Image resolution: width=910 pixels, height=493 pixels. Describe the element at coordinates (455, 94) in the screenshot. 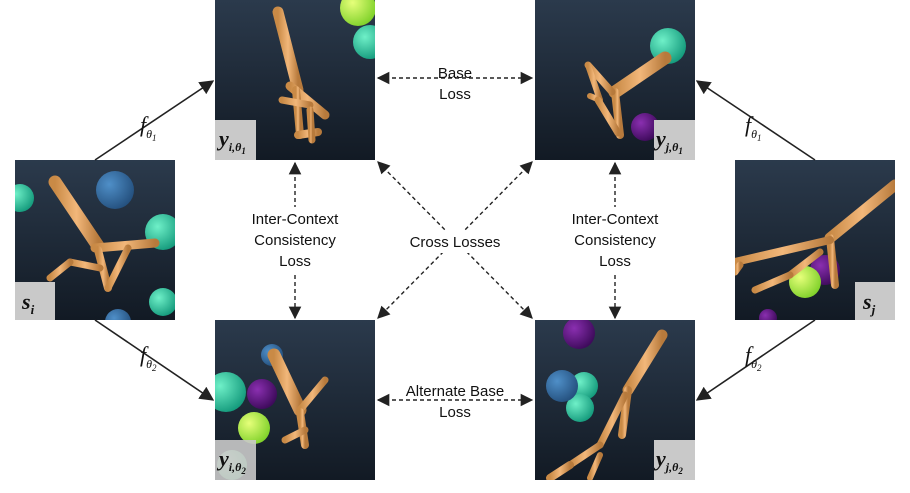

I see `base-loss-line-2: Loss` at that location.